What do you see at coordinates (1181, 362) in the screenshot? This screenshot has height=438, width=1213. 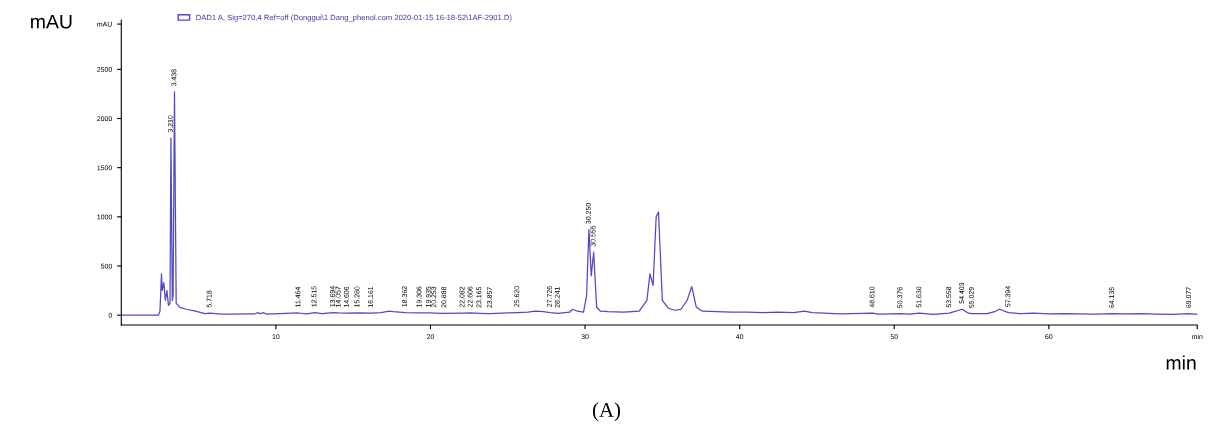 I see `x-axis-title: min` at bounding box center [1181, 362].